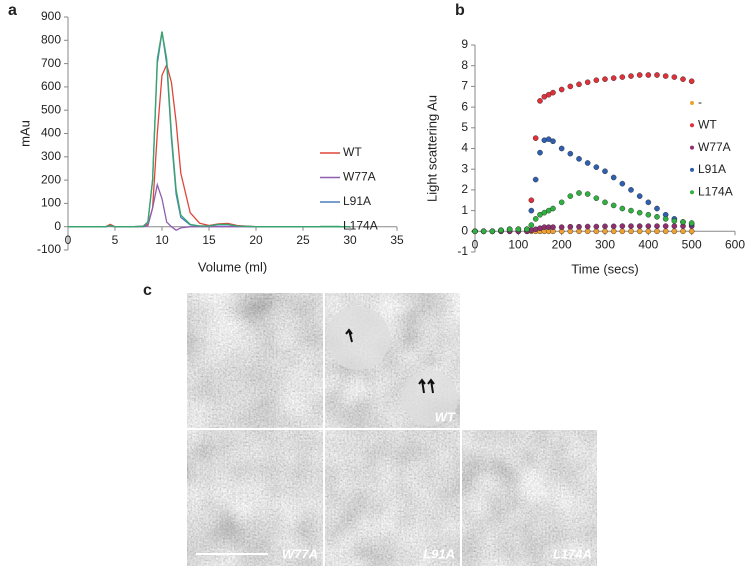 This screenshot has height=567, width=745. I want to click on legend-label: -, so click(700, 102).